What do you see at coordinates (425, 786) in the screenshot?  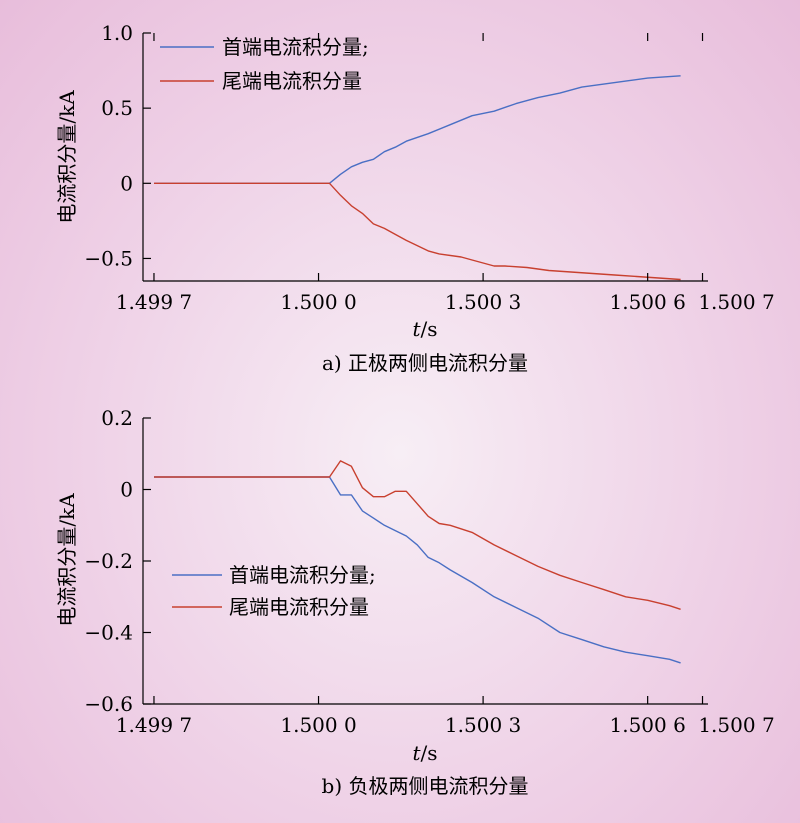 I see `chart-caption: b) 负极两侧电流积分量` at bounding box center [425, 786].